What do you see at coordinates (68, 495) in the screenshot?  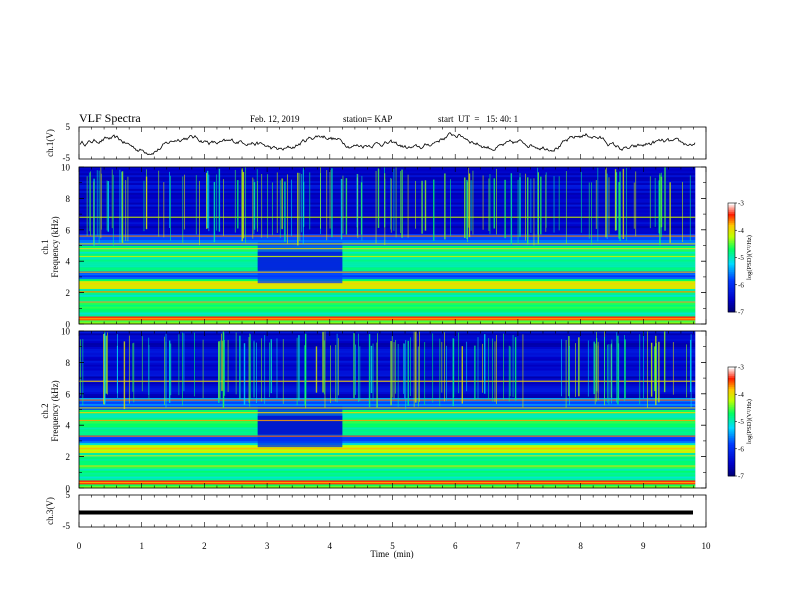 I see `ch3-ytick-5: 5` at bounding box center [68, 495].